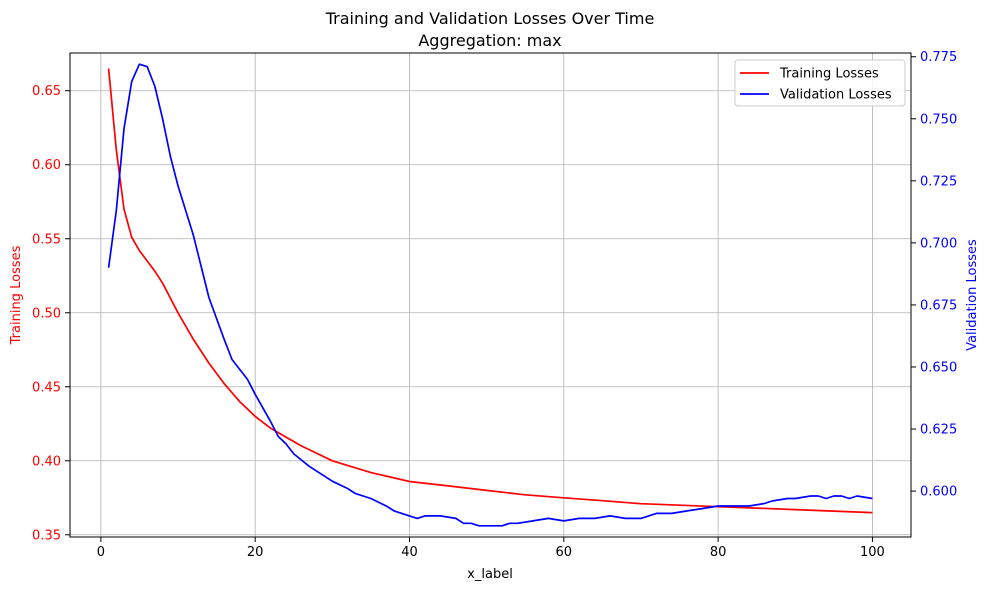 The height and width of the screenshot is (594, 989). Describe the element at coordinates (718, 552) in the screenshot. I see `x-tick-label: 80` at that location.